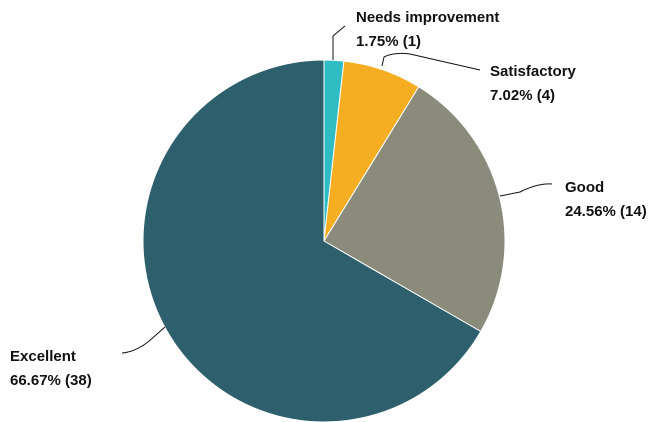 The width and height of the screenshot is (667, 422). I want to click on slice-value-satisfactory: 7.02% (4), so click(522, 95).